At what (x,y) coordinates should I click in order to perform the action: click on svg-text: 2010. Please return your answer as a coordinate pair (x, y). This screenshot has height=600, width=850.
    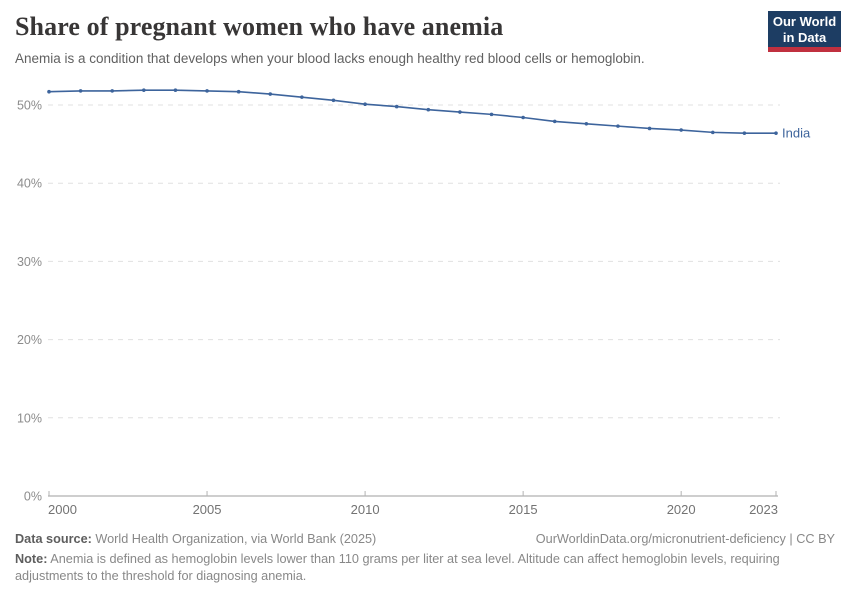
    Looking at the image, I should click on (365, 509).